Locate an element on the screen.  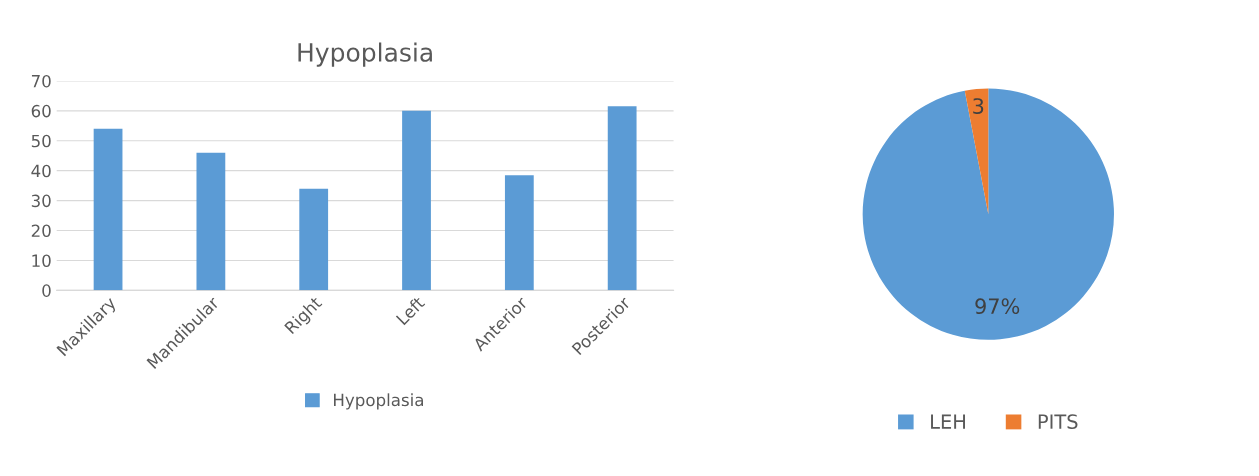
y-tick-label: 10 is located at coordinates (41, 261).